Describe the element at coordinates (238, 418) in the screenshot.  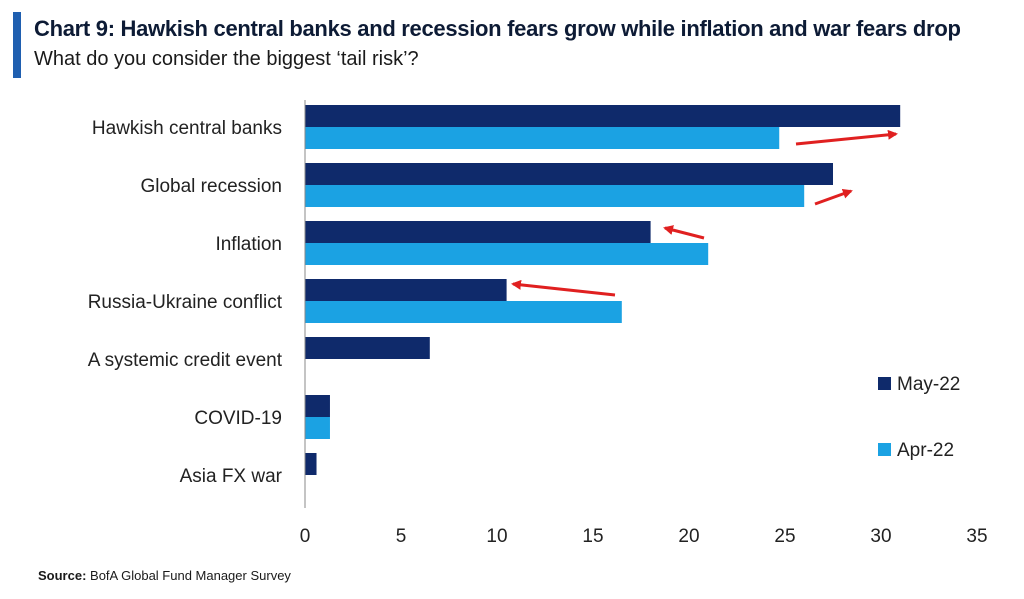
I see `category-label: COVID-19` at that location.